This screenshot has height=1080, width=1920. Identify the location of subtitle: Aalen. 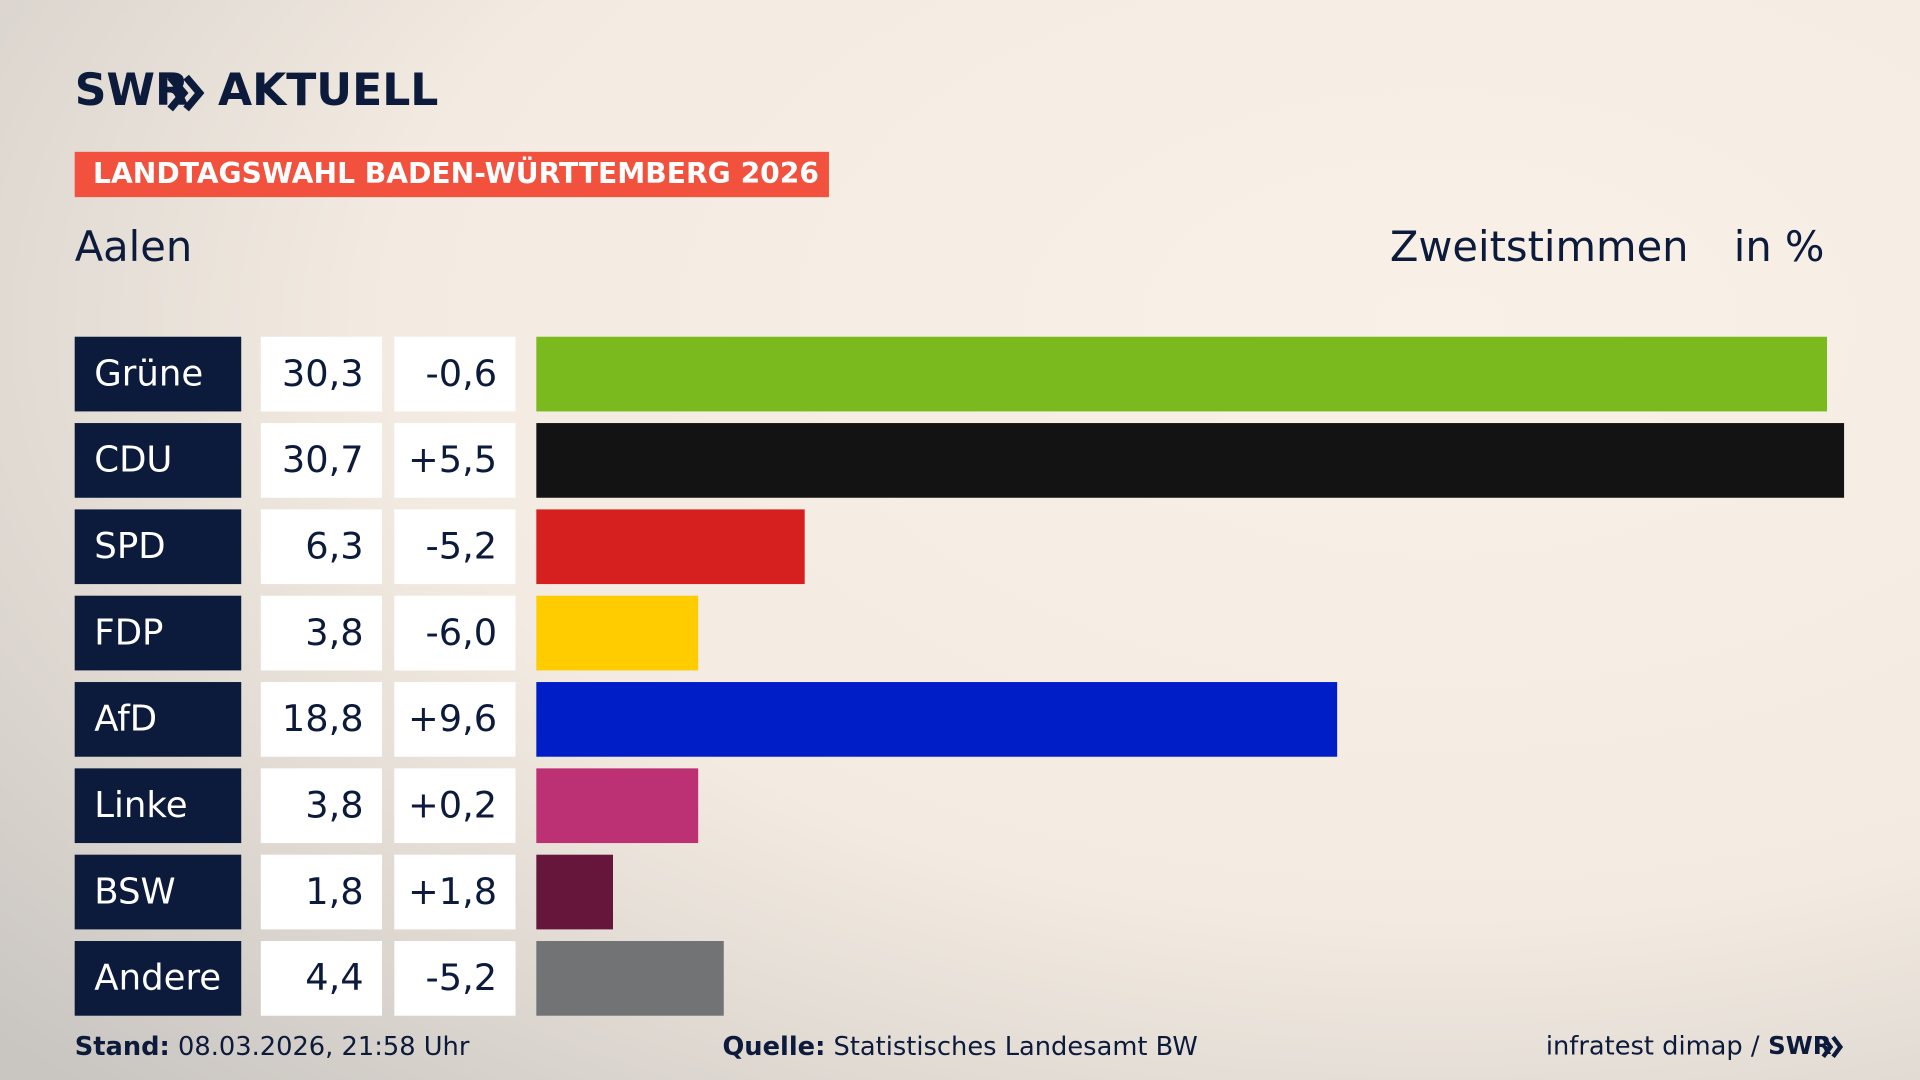
(134, 246).